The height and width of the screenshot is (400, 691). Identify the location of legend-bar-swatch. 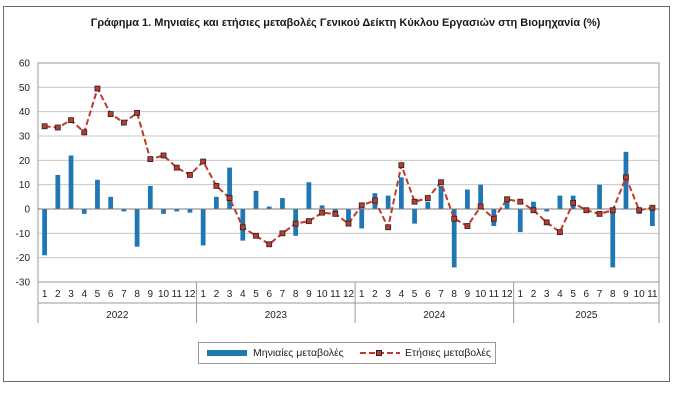
(227, 353).